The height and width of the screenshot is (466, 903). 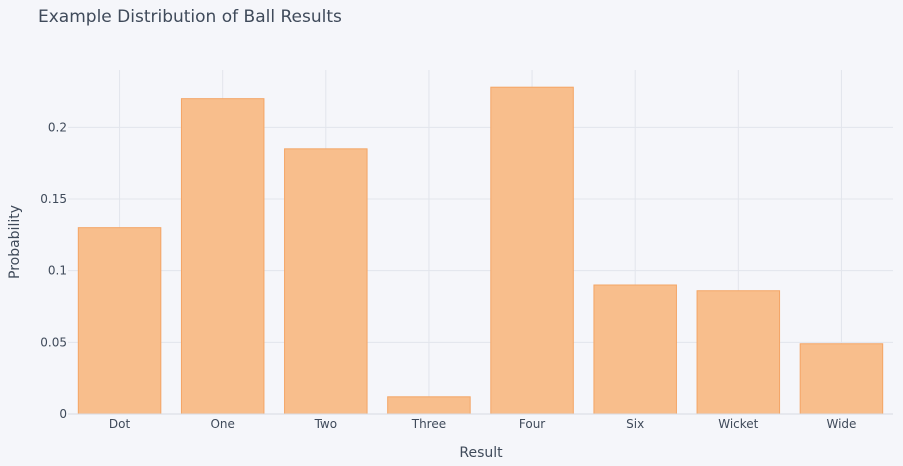 What do you see at coordinates (738, 352) in the screenshot?
I see `bar-wicket` at bounding box center [738, 352].